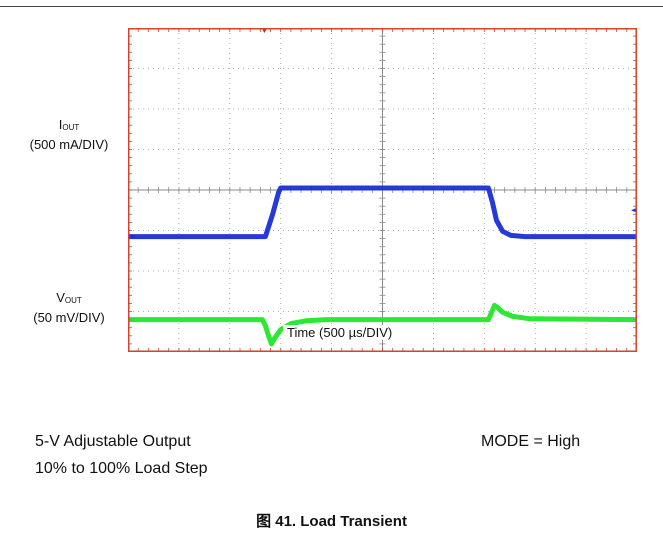 The width and height of the screenshot is (663, 543). I want to click on note-mode: MODE = High, so click(531, 441).